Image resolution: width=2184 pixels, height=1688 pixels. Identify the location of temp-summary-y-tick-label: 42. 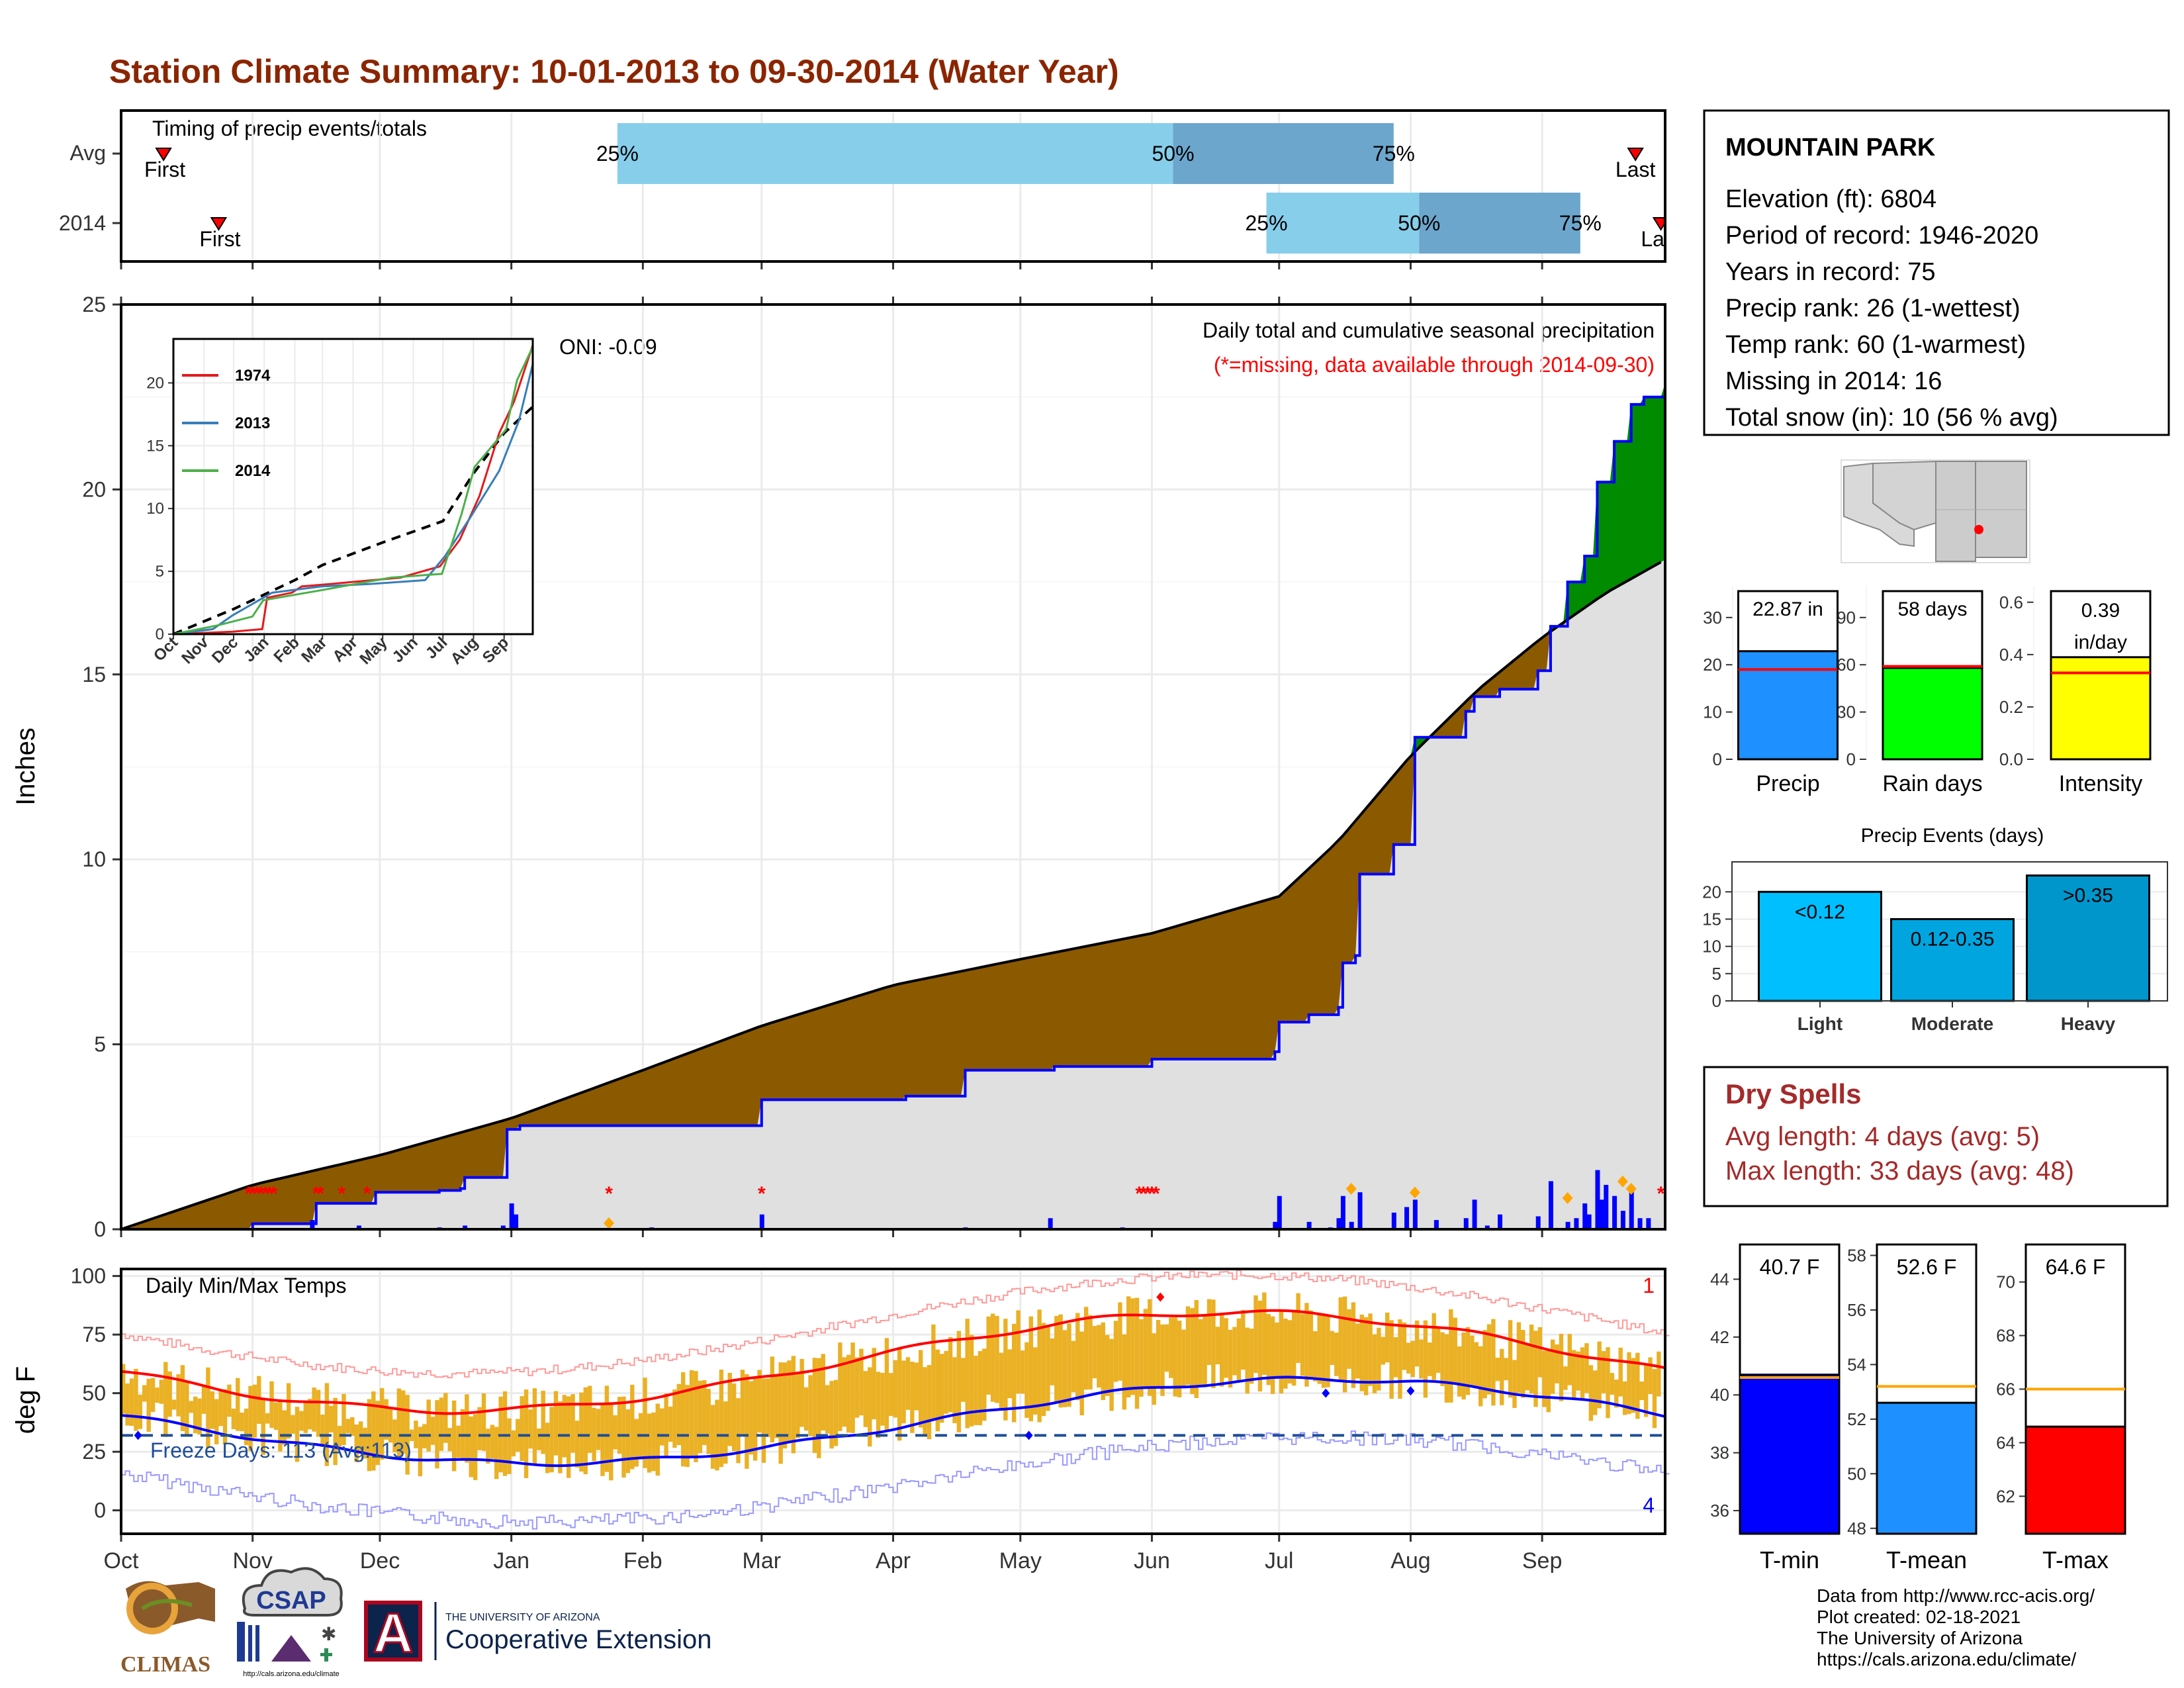
(1720, 1337).